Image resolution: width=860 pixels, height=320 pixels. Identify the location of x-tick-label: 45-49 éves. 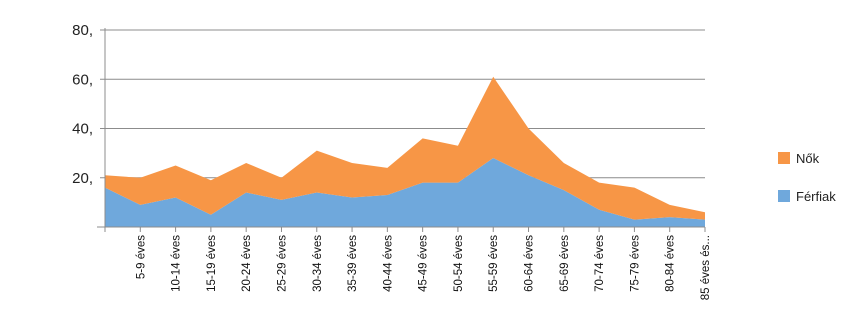
(424, 263).